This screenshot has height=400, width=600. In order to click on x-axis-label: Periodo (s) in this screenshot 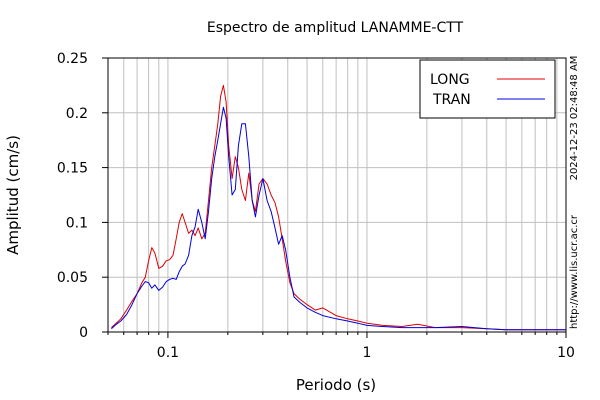, I will do `click(336, 385)`.